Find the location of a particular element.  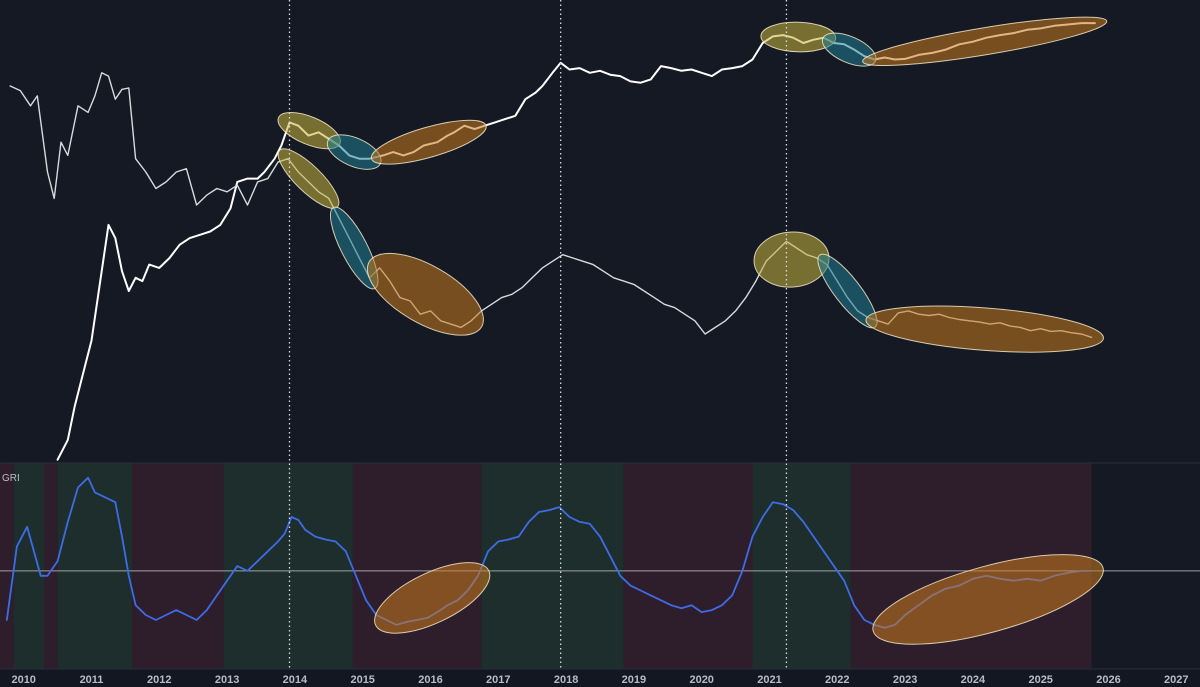

x-tick-label-2014: 2014 is located at coordinates (295, 680).